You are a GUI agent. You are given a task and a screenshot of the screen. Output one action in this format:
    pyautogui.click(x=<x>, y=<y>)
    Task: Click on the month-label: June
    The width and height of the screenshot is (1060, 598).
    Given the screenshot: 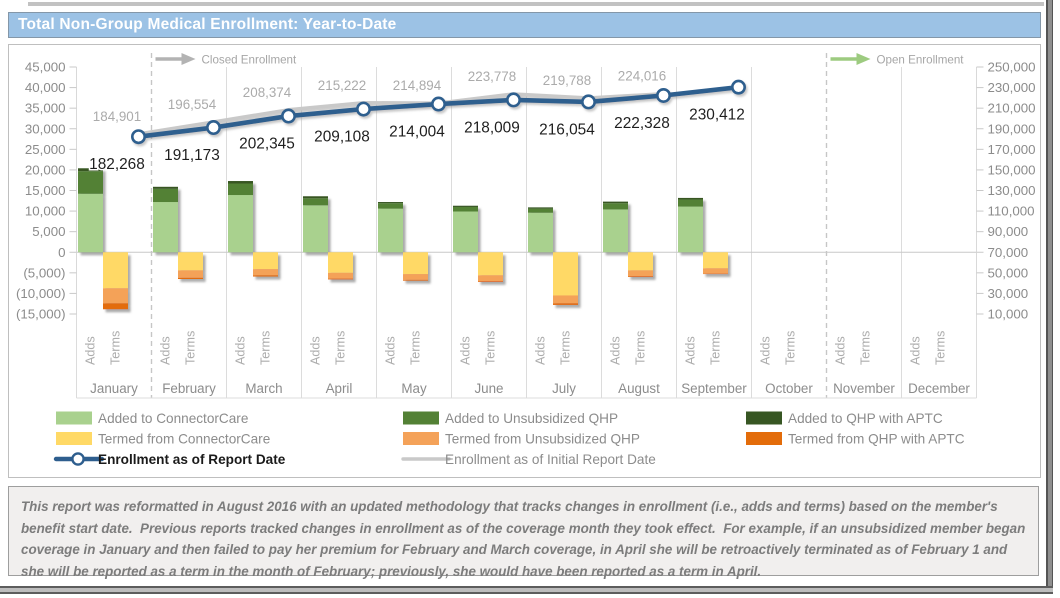 What is the action you would take?
    pyautogui.click(x=488, y=388)
    